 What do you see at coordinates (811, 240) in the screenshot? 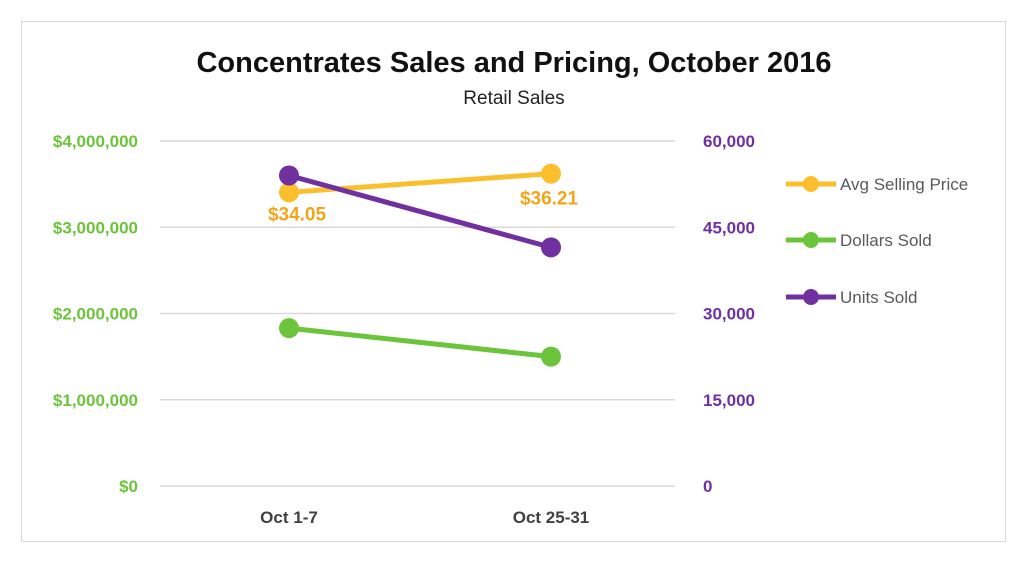
I see `legend-marker-dollars-sold` at bounding box center [811, 240].